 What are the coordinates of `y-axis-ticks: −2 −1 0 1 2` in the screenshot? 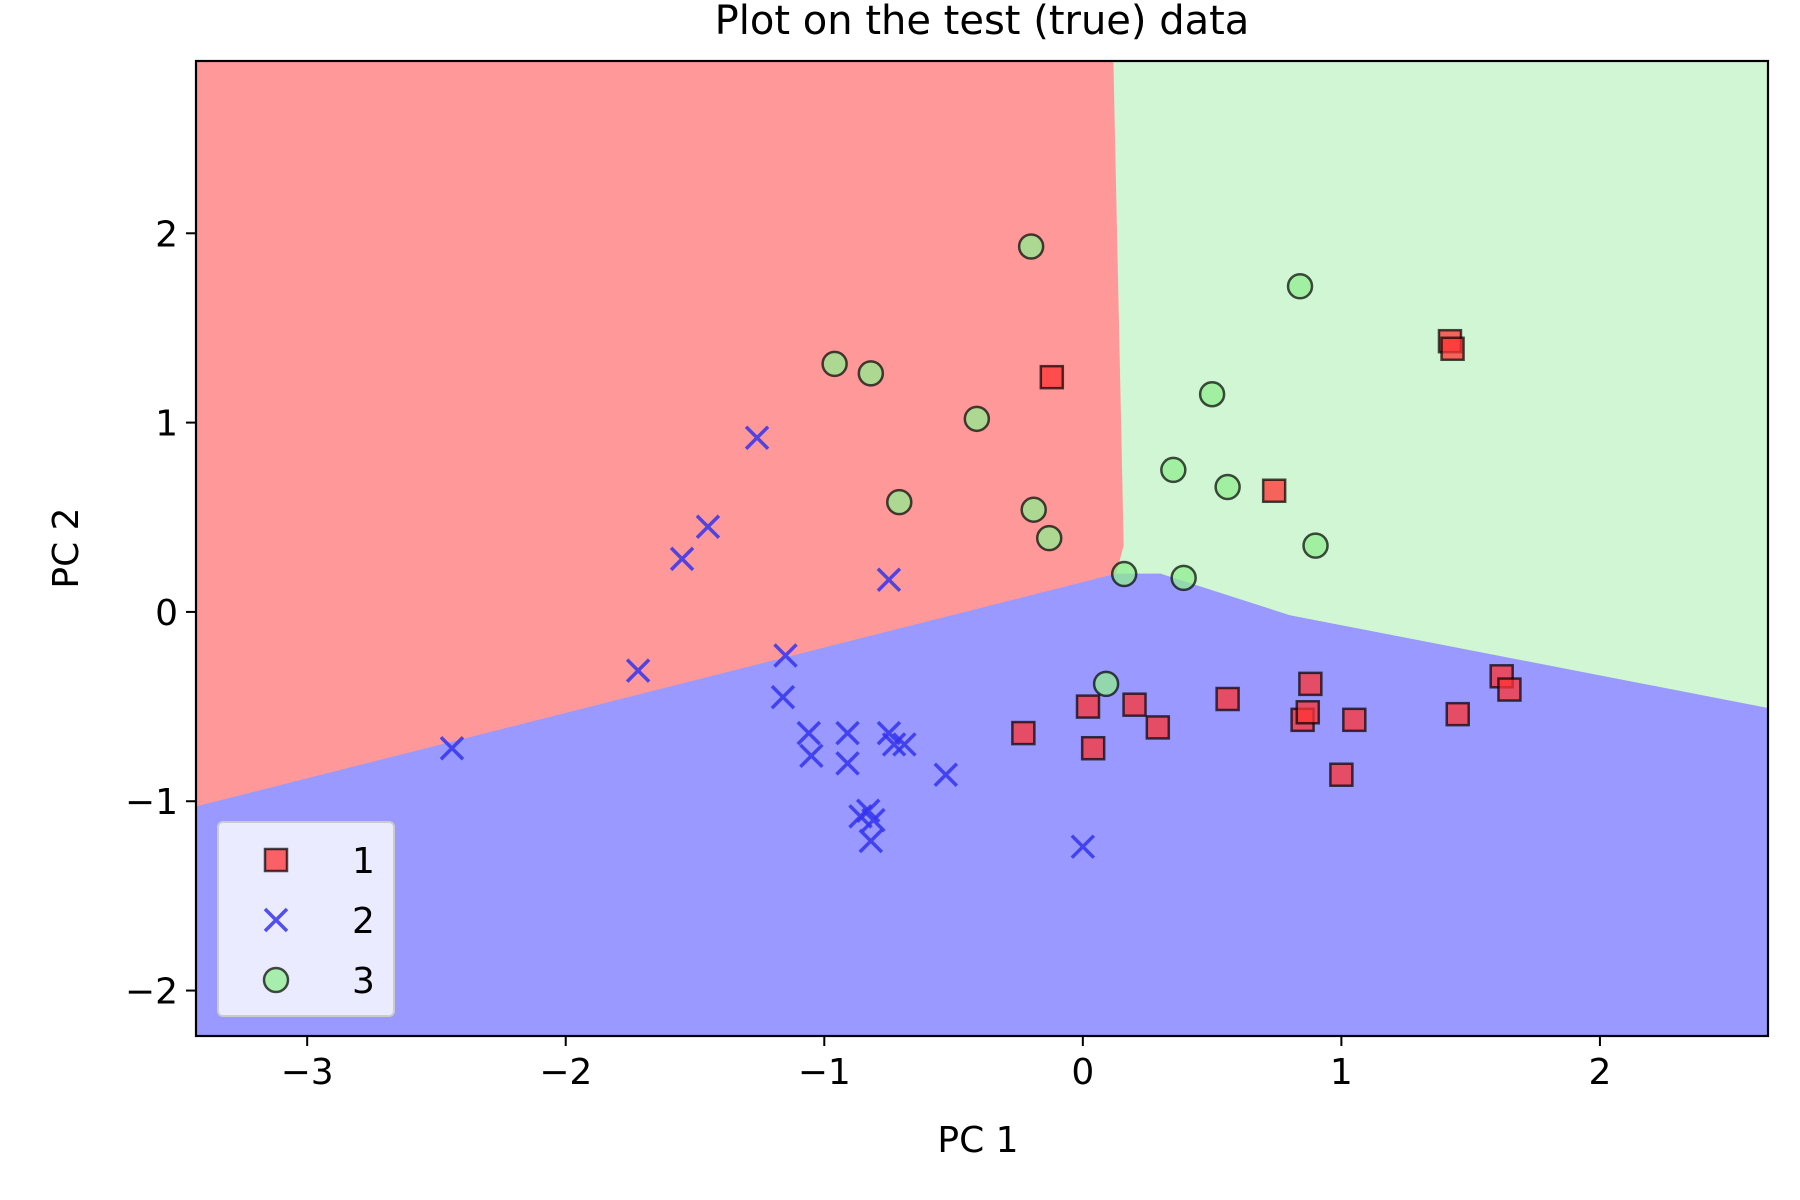 It's located at (160, 613).